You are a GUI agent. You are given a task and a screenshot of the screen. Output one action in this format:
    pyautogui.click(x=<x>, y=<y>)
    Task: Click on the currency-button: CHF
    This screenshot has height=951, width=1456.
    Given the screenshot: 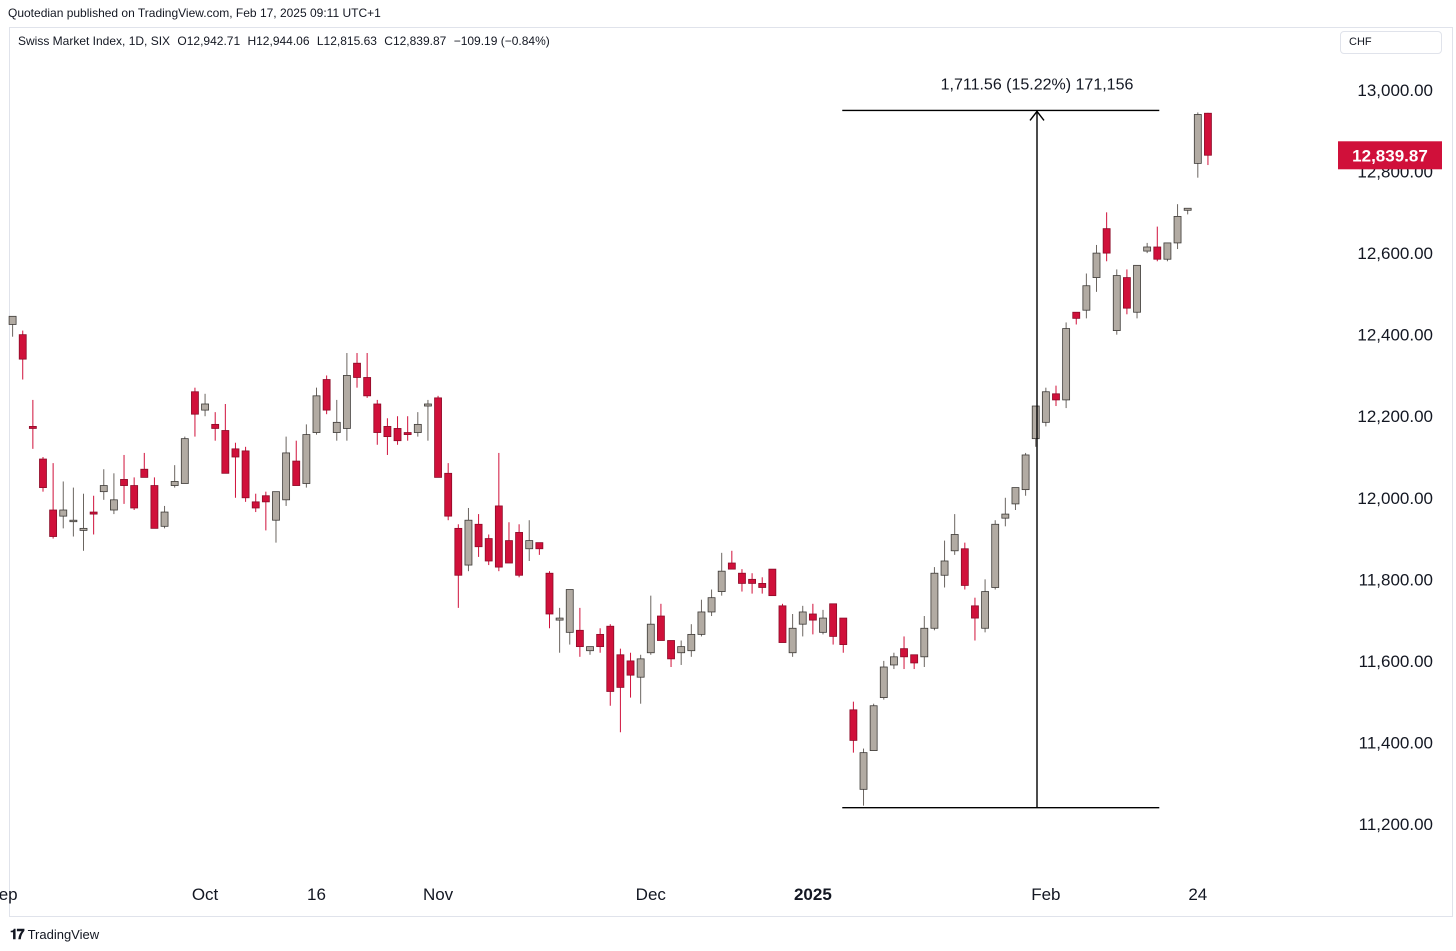 What is the action you would take?
    pyautogui.click(x=1391, y=42)
    